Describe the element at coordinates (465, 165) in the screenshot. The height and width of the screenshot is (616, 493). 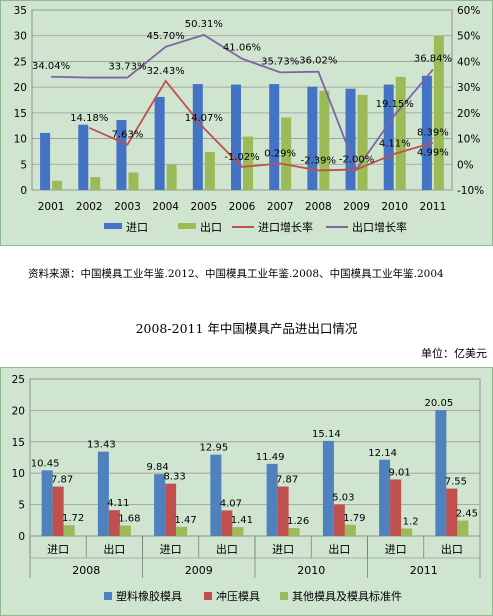
I see `y2-tick-label: 0%` at that location.